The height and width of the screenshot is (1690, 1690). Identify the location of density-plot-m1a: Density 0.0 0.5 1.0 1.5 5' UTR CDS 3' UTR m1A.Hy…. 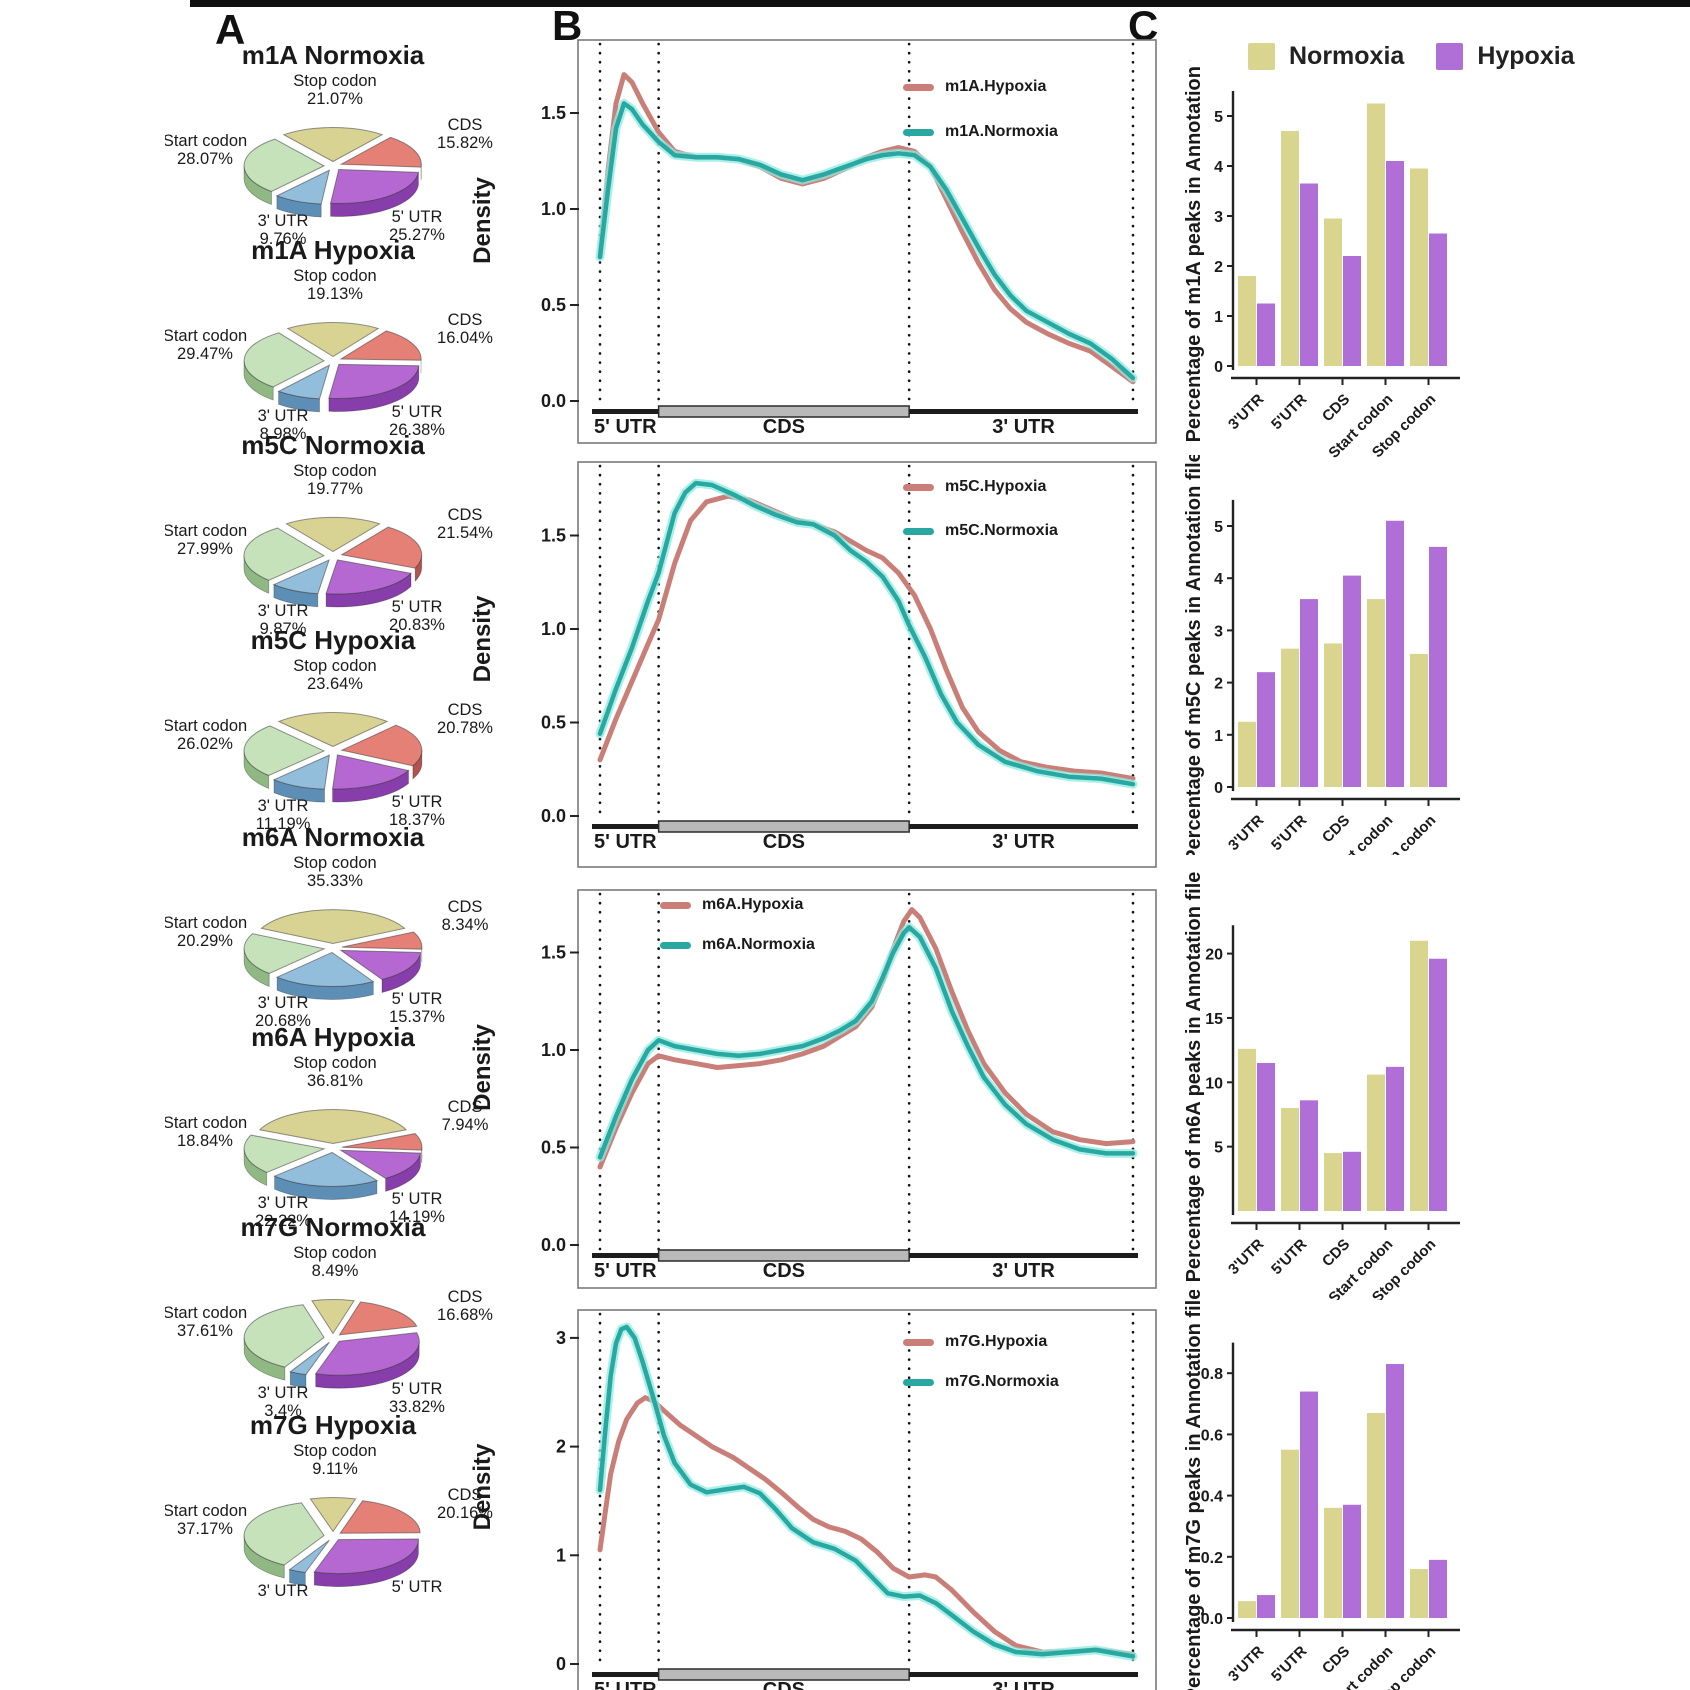
(815, 240).